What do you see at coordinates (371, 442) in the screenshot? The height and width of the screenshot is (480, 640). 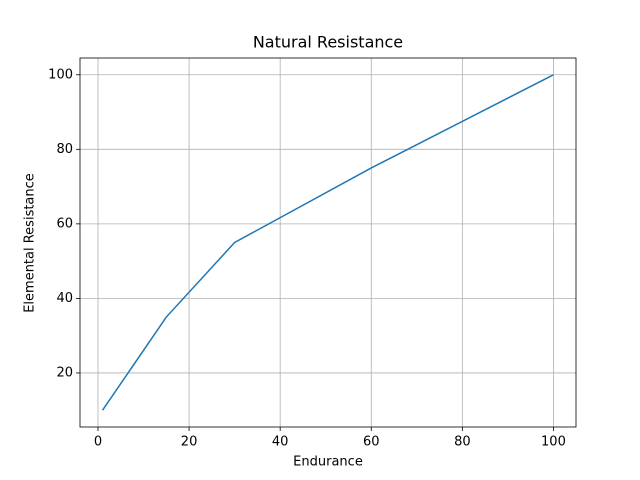 I see `x-tick-label: 60` at bounding box center [371, 442].